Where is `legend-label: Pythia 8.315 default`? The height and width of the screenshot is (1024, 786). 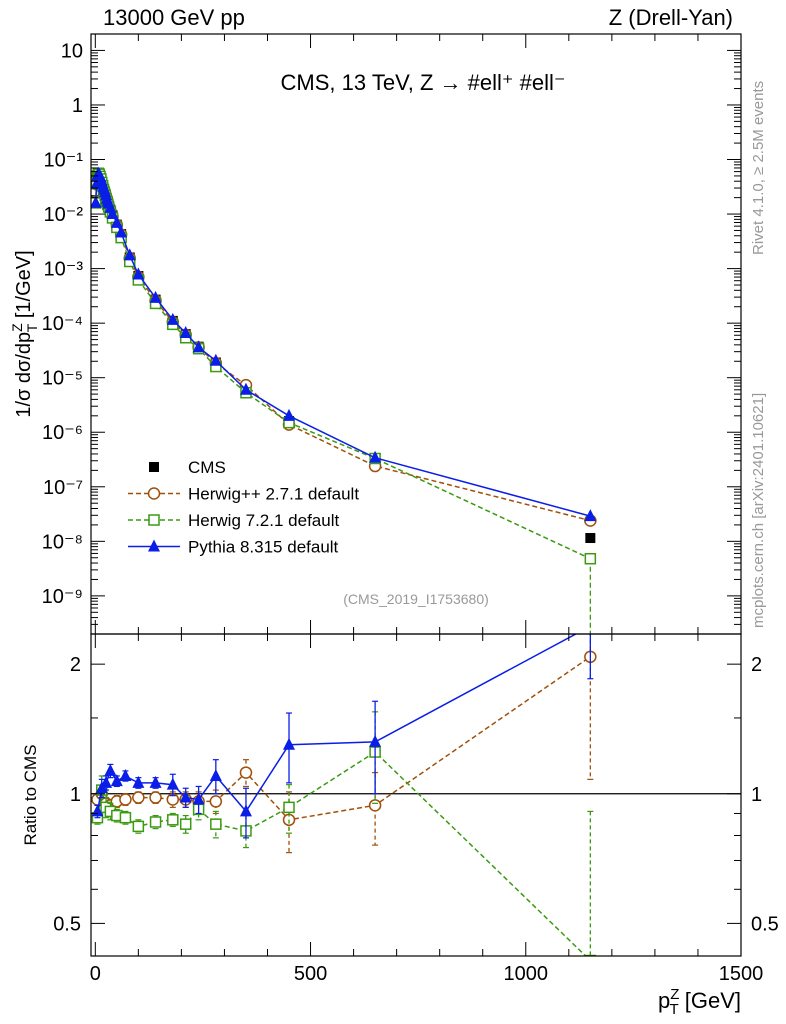 legend-label: Pythia 8.315 default is located at coordinates (263, 547).